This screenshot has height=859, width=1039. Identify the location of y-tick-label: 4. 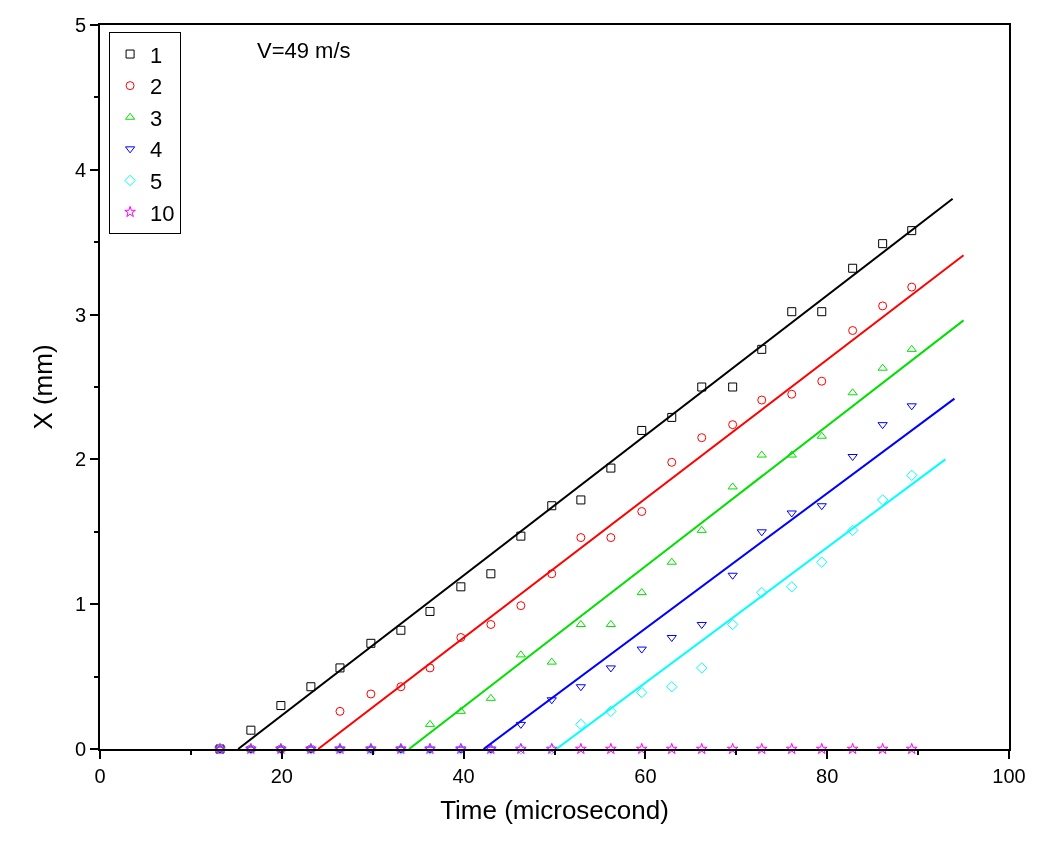
(80, 169).